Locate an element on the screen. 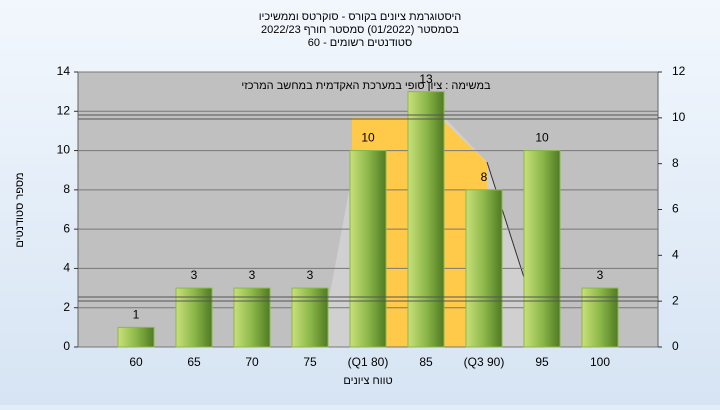  value-label: 8 is located at coordinates (484, 177).